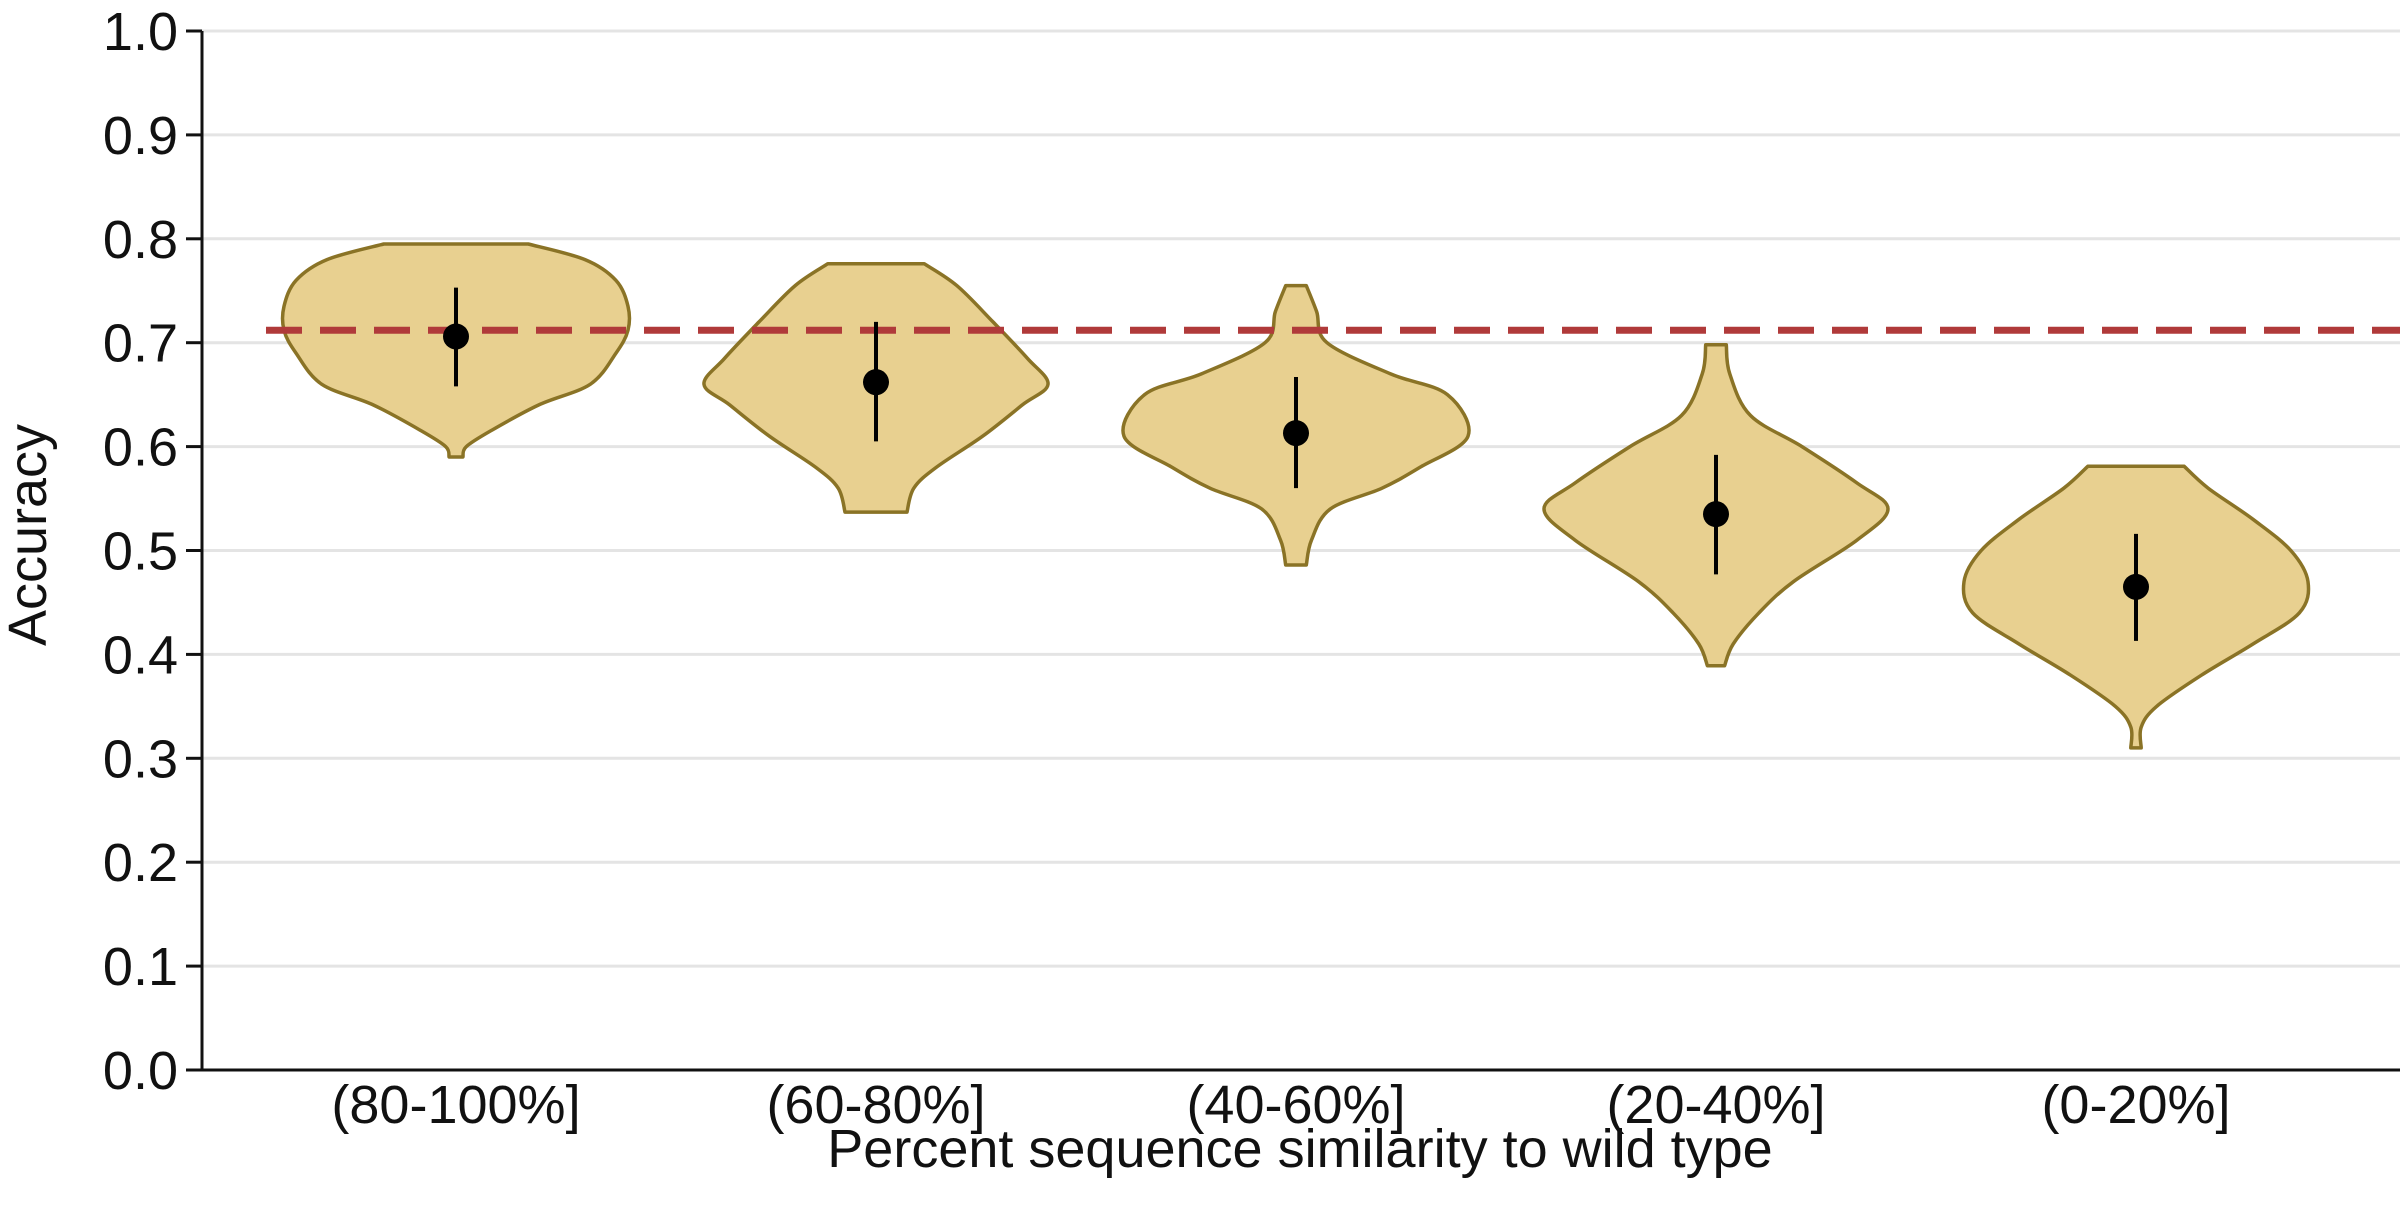 The width and height of the screenshot is (2400, 1205). Describe the element at coordinates (140, 344) in the screenshot. I see `y-tick-label: 0.7` at that location.